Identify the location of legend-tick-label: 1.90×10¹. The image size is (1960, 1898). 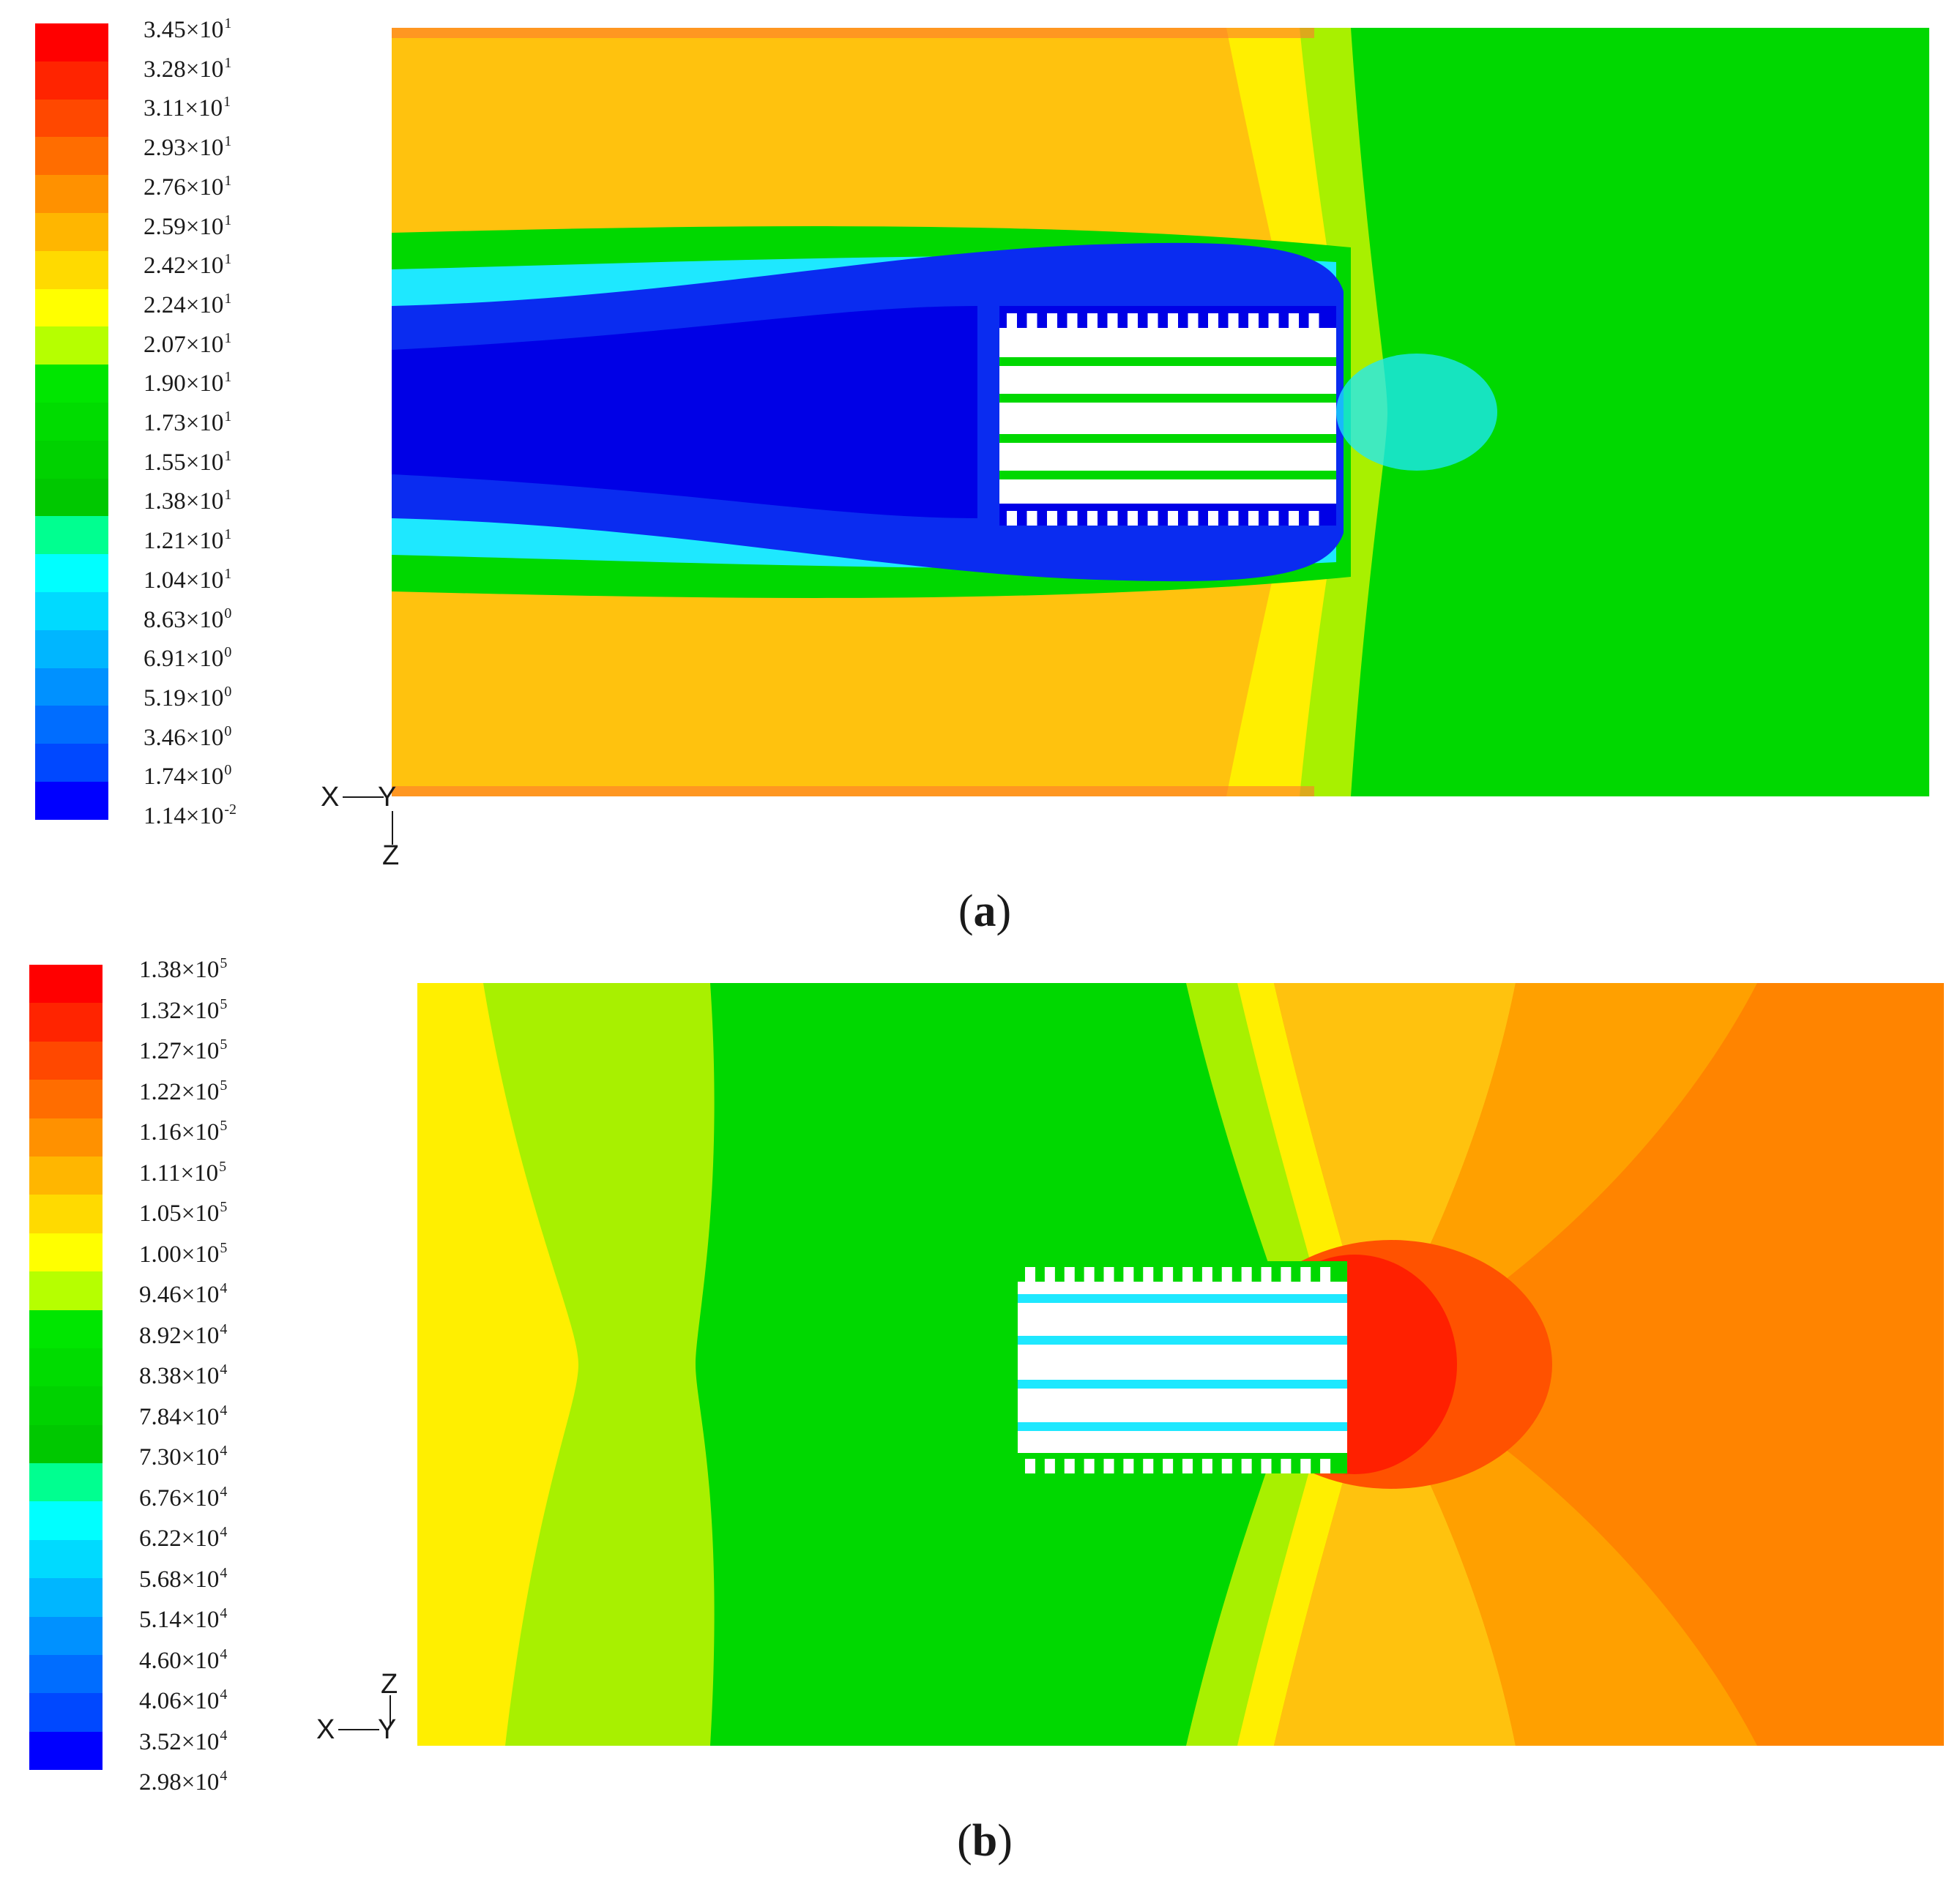
(188, 383).